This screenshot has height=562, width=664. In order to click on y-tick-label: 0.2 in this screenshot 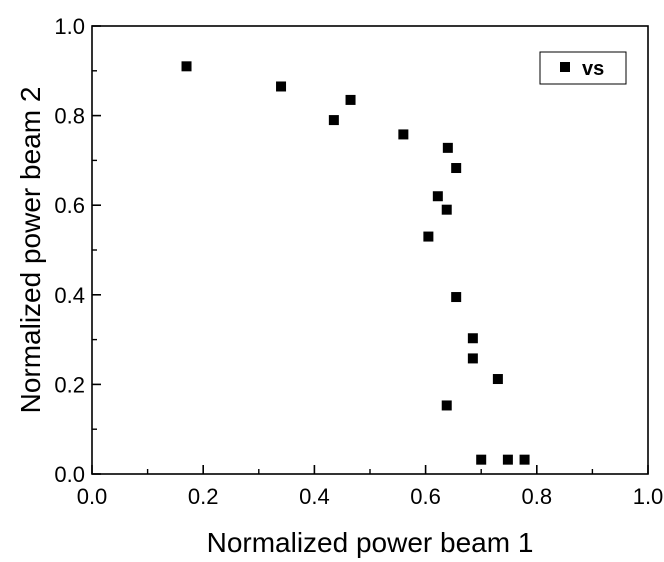, I will do `click(69, 384)`.